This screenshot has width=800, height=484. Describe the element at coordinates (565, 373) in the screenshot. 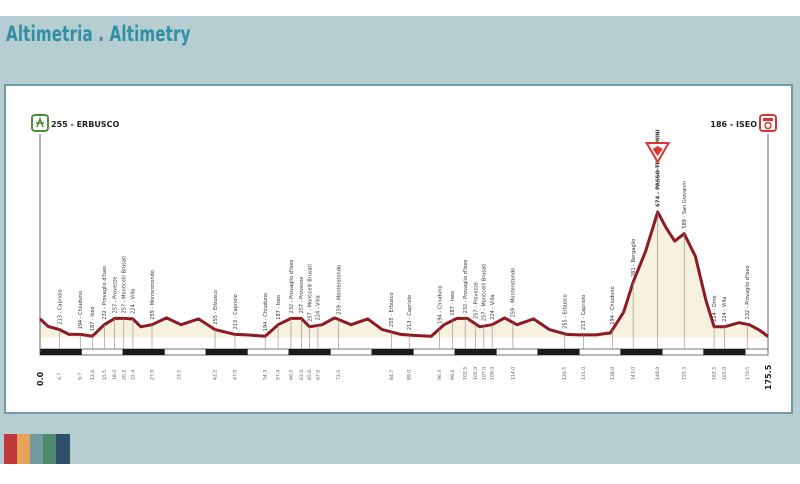

I see `km-tick-label: 126.5` at that location.